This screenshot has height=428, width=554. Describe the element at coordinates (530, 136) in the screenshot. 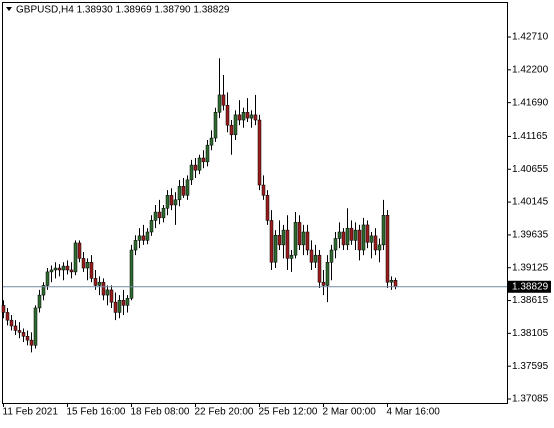

I see `y-tick-label: 1.41165` at that location.